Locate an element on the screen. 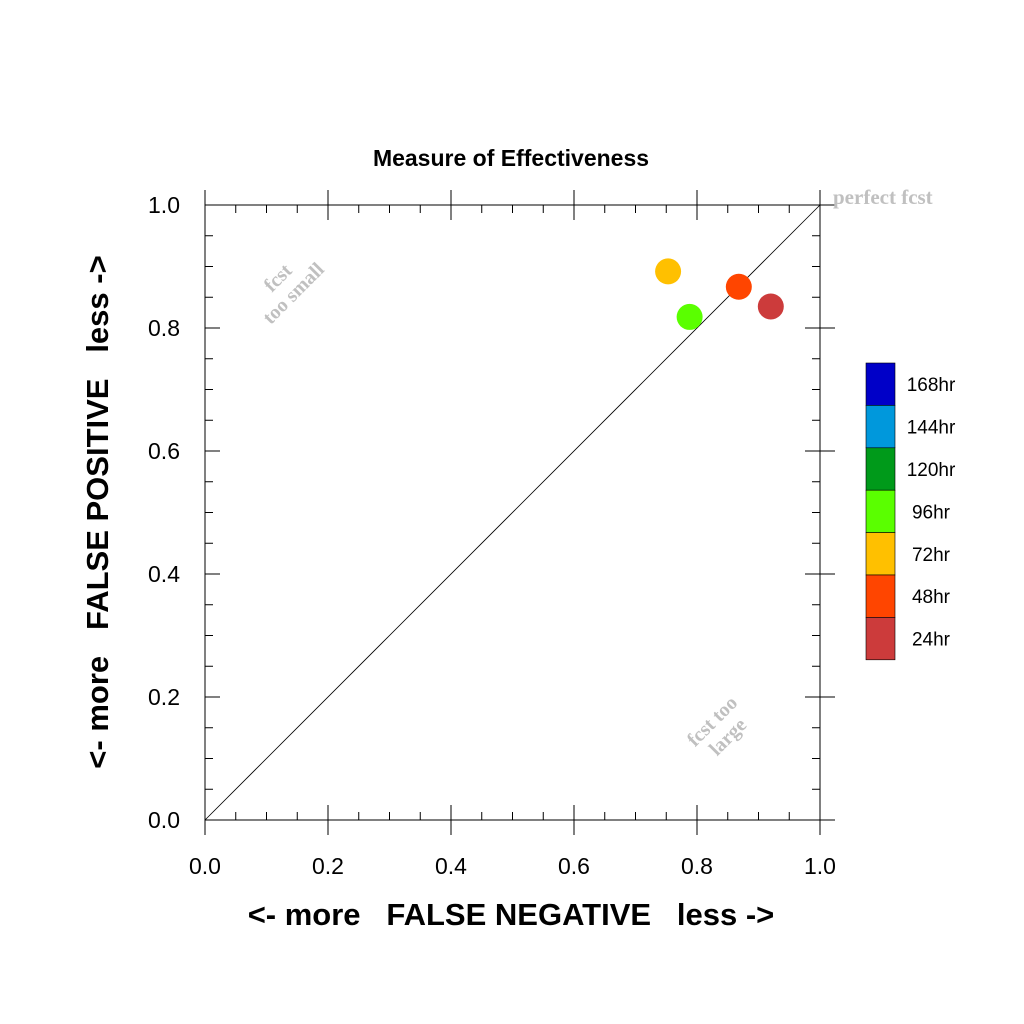 The image size is (1024, 1024). x-tick-label: 0.6 is located at coordinates (574, 866).